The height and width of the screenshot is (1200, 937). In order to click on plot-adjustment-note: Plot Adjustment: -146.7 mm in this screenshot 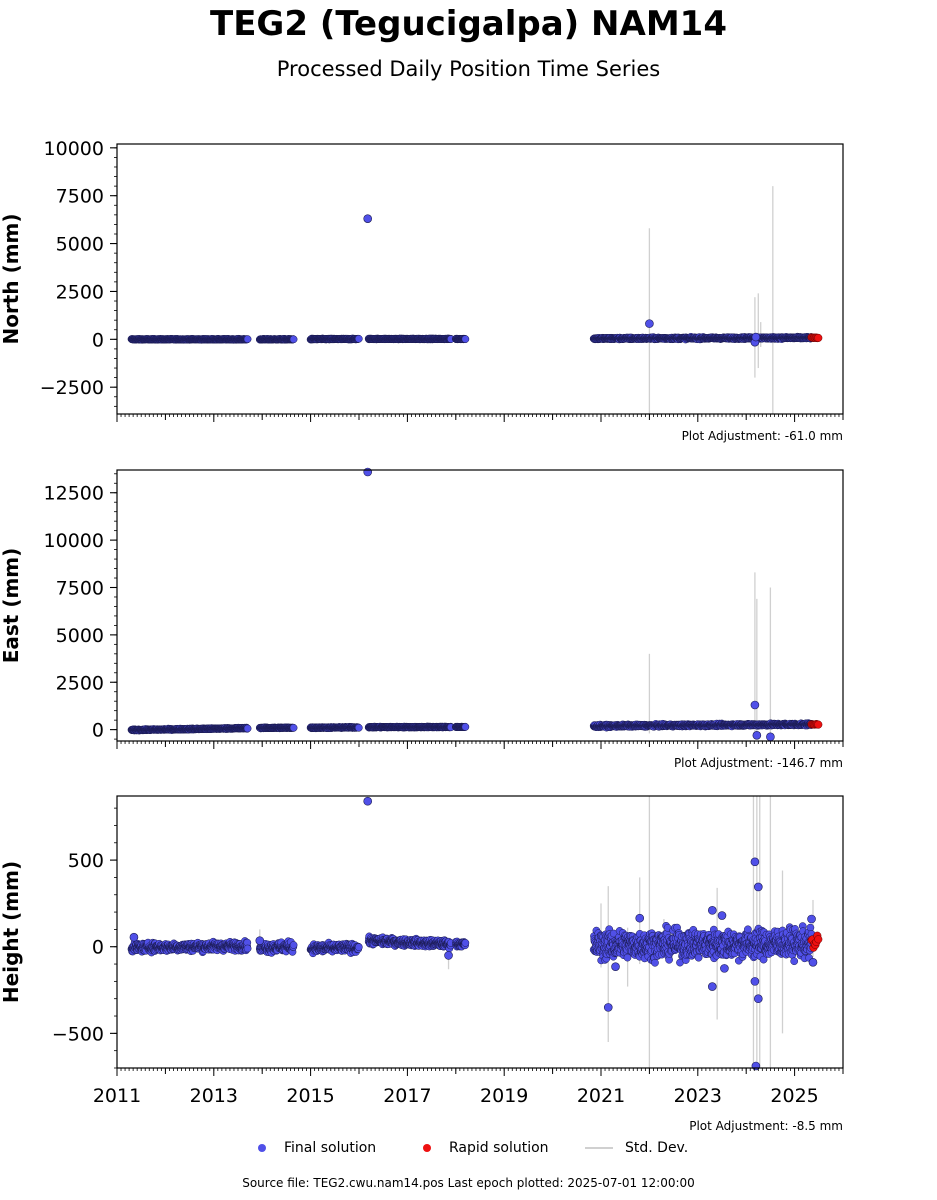, I will do `click(758, 763)`.